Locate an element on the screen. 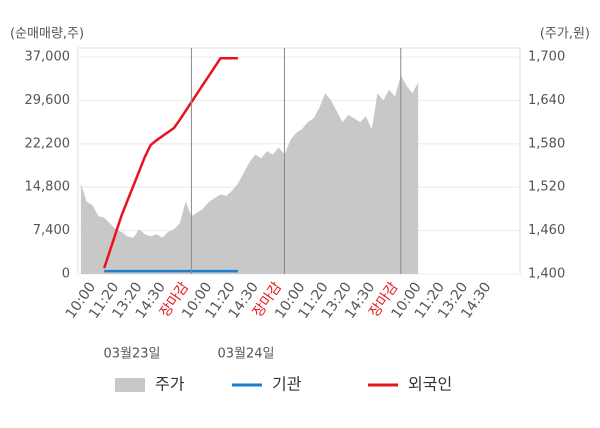 The height and width of the screenshot is (428, 600). series-line is located at coordinates (170, 162).